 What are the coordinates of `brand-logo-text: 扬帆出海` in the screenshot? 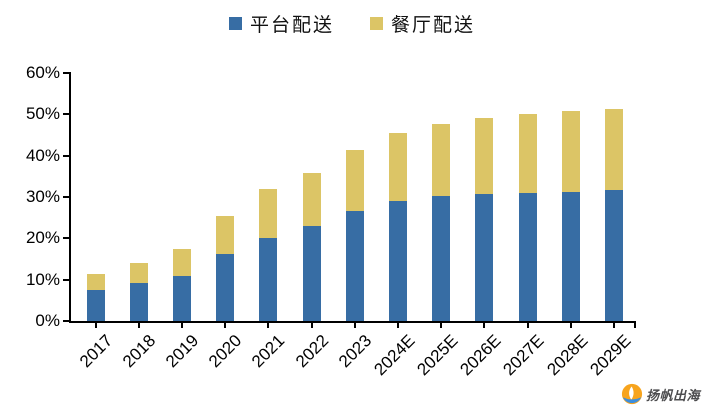 It's located at (672, 395).